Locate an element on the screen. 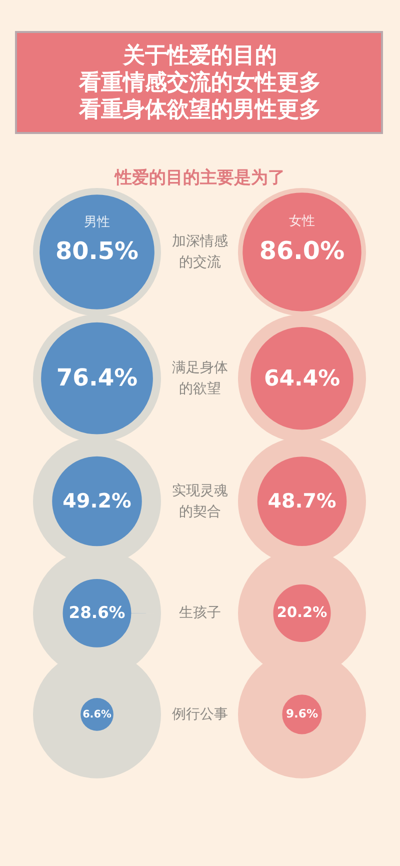  data-label: 64.4% is located at coordinates (302, 379).